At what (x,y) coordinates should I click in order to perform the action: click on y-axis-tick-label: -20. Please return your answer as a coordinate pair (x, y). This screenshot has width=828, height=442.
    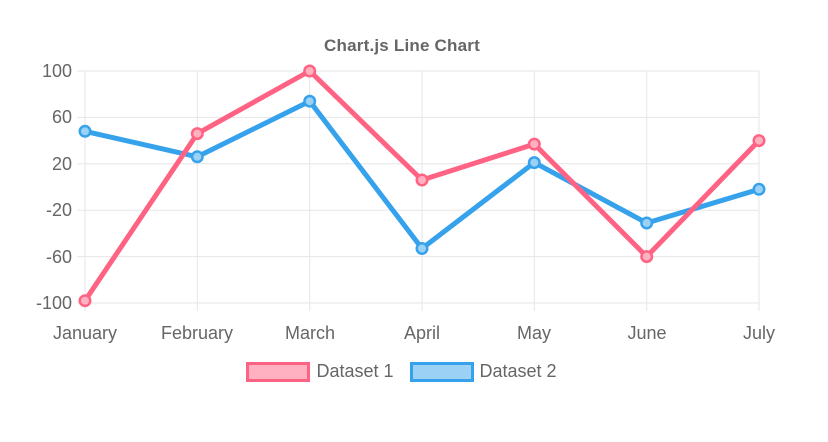
    Looking at the image, I should click on (58, 210).